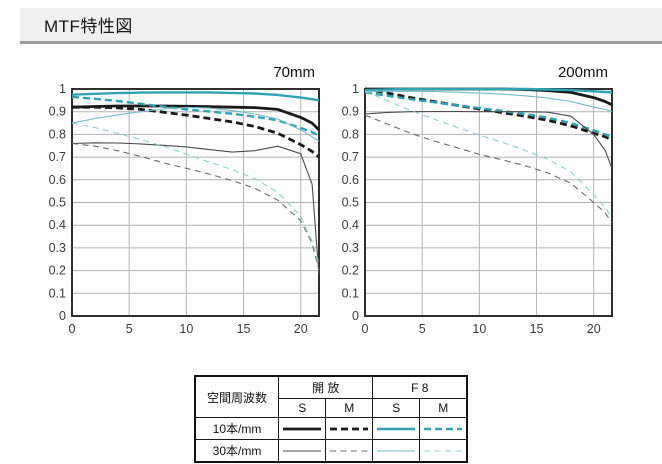 Image resolution: width=662 pixels, height=464 pixels. What do you see at coordinates (396, 451) in the screenshot?
I see `legend-sample-f8-30-s` at bounding box center [396, 451].